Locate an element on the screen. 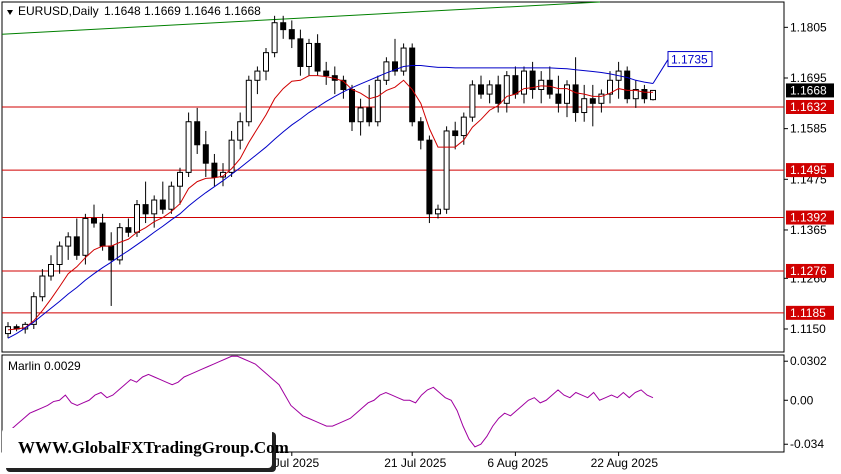 Image resolution: width=841 pixels, height=474 pixels. current-price-tag is located at coordinates (810, 90).